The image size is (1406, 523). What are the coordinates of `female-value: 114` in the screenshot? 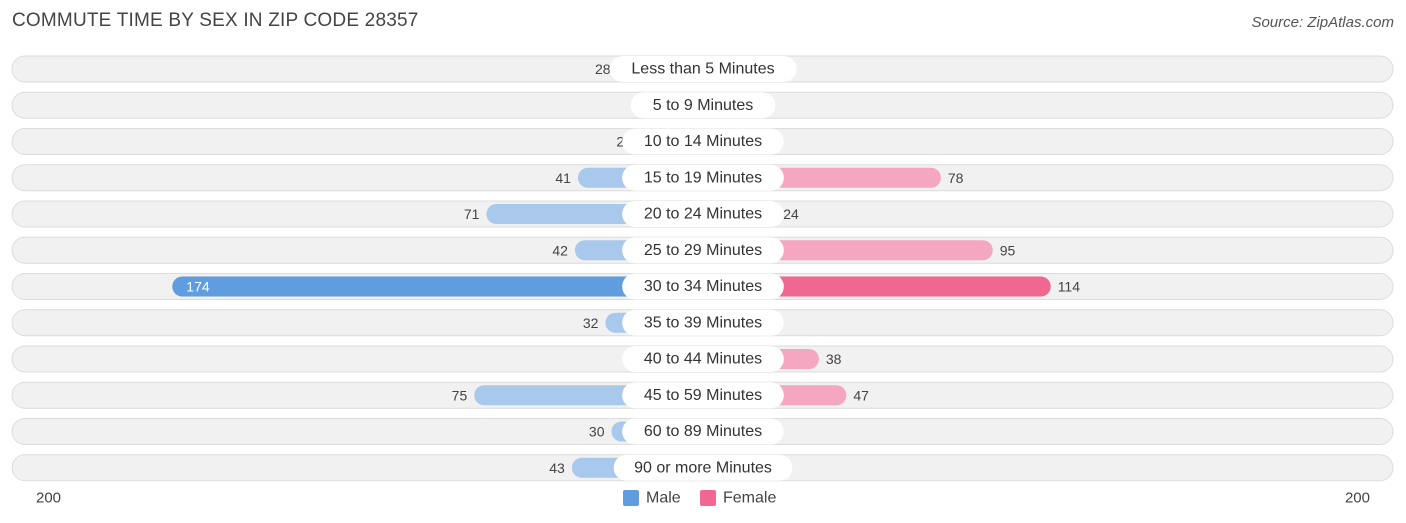 It's located at (1069, 287).